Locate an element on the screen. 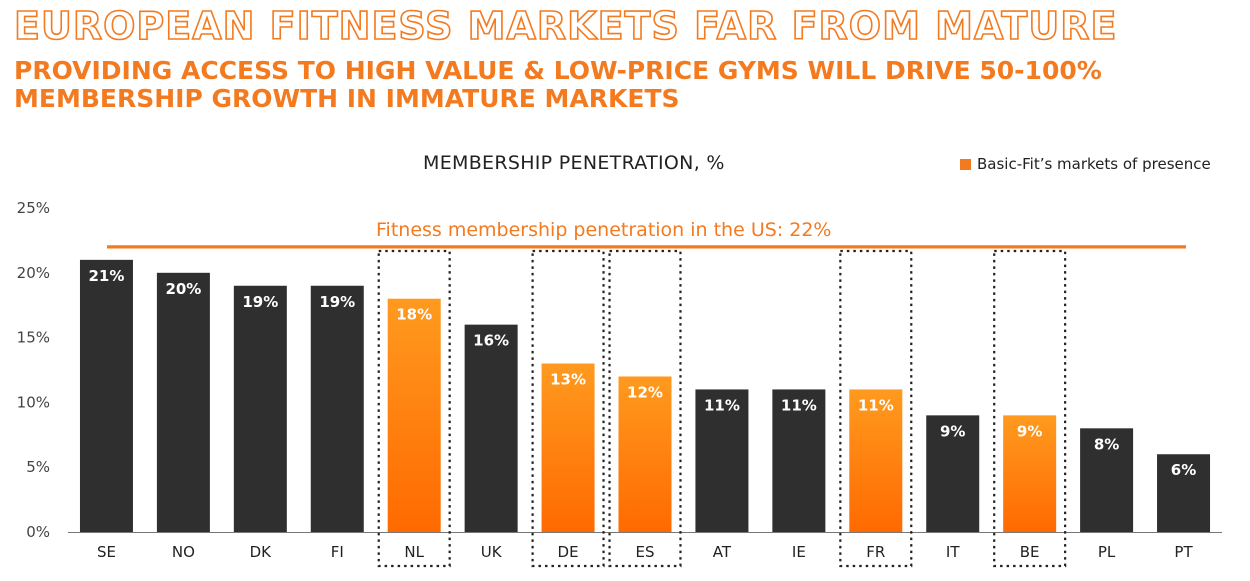  x-tick-label: SE is located at coordinates (106, 552).